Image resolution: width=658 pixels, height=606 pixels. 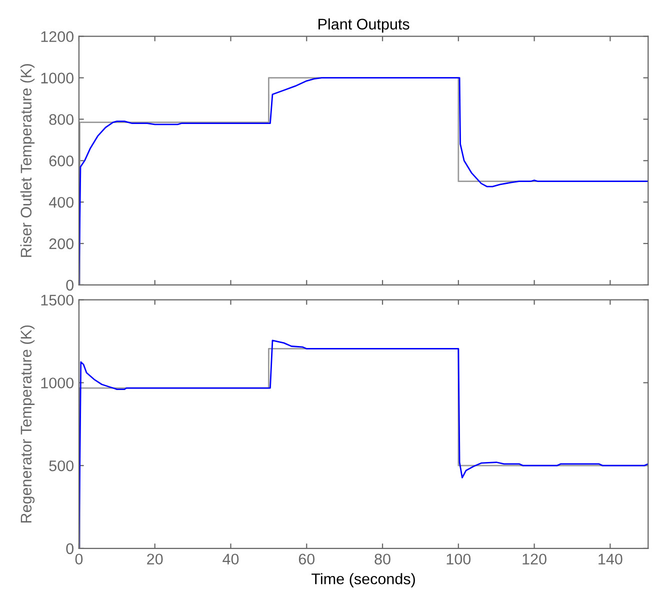 I want to click on y-axis-title: Regenerator Temperature (K), so click(x=27, y=424).